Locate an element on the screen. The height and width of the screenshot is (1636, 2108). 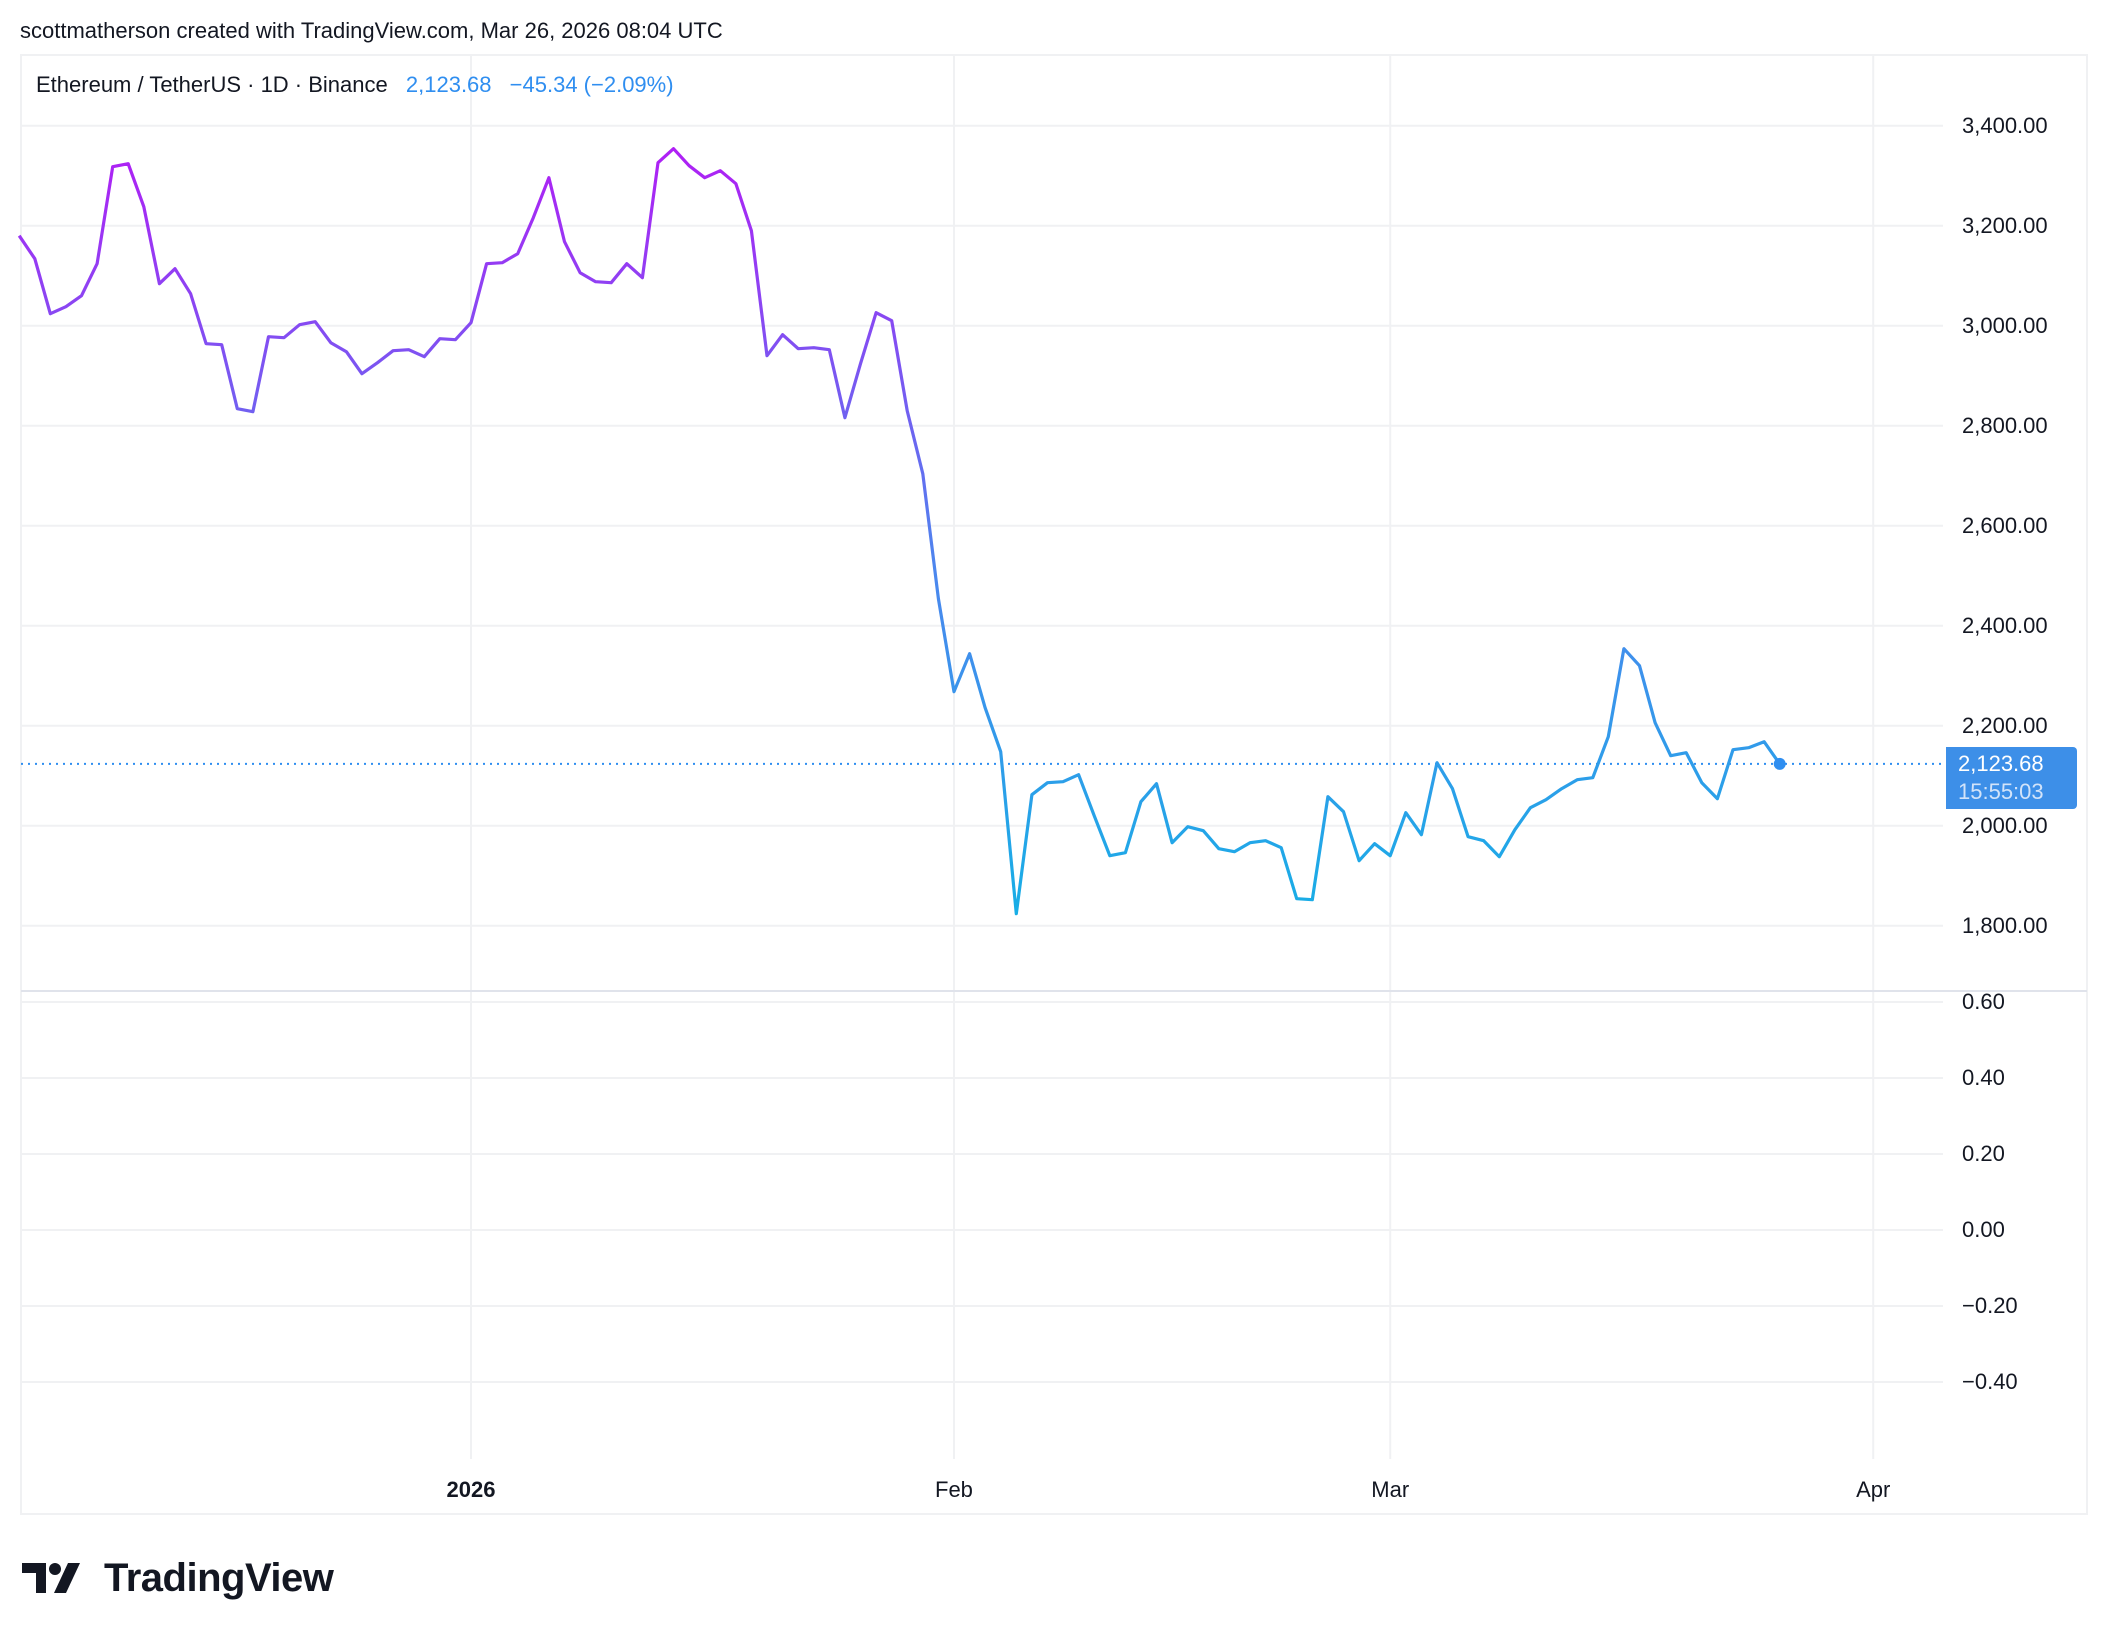
legend-change: −45.34 (−2.09%) is located at coordinates (591, 84).